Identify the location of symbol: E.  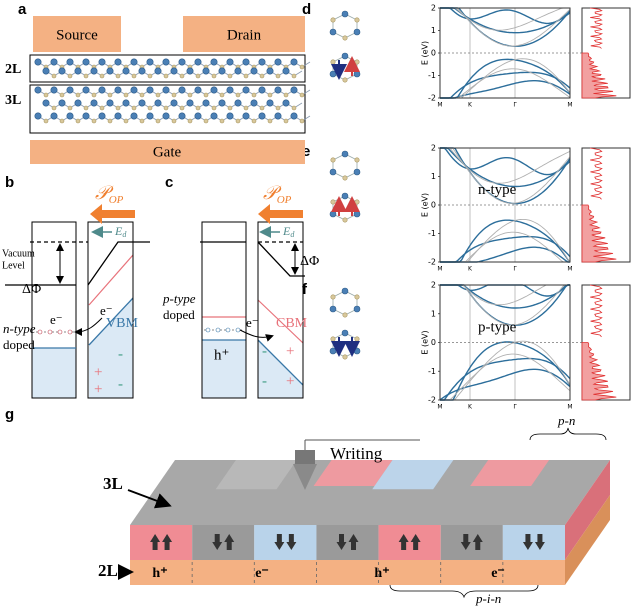
(286, 231).